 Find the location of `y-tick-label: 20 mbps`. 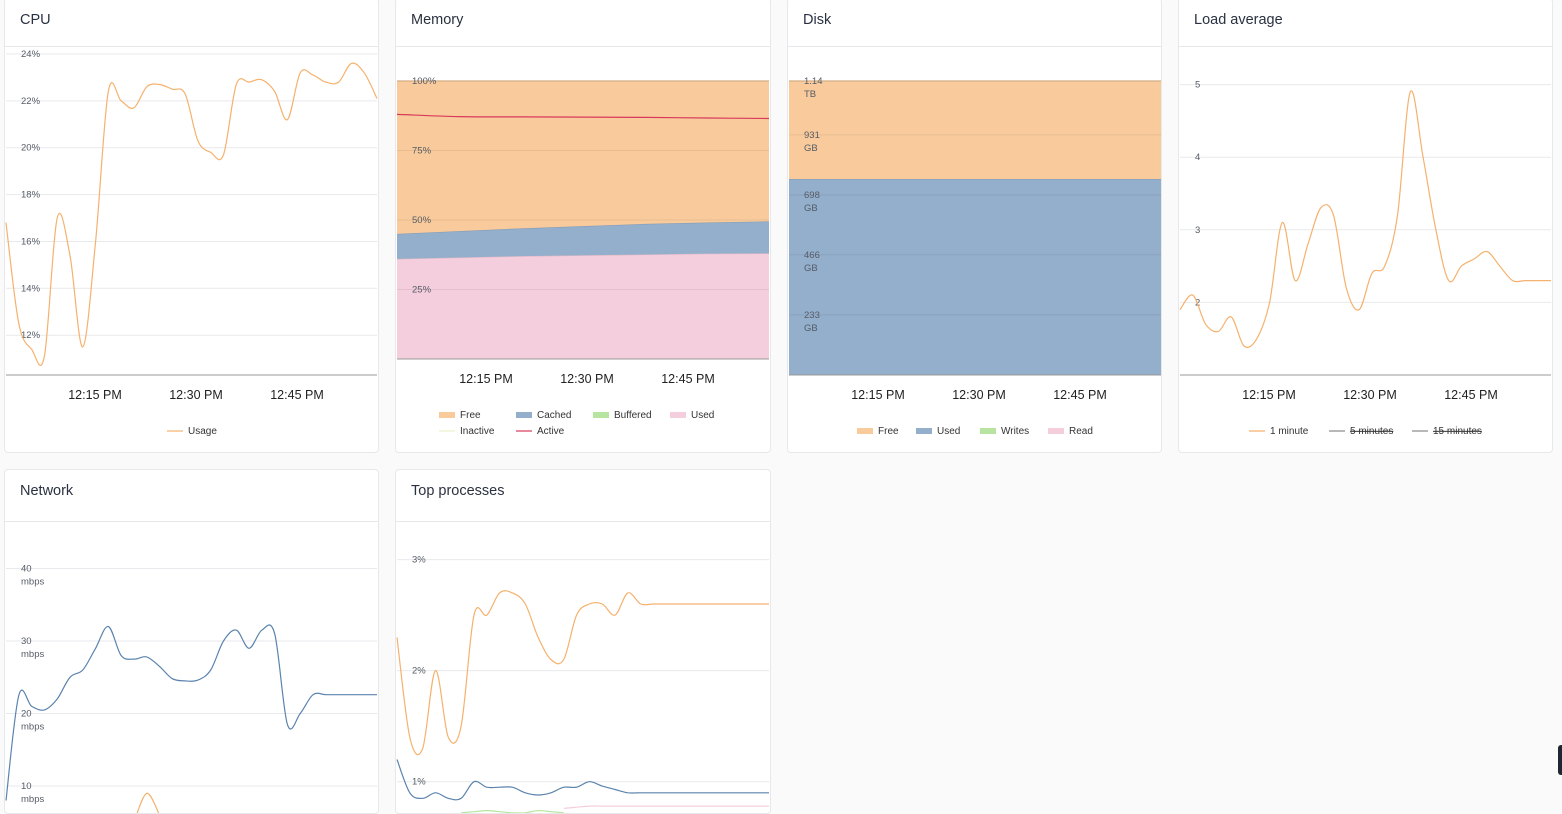

y-tick-label: 20 mbps is located at coordinates (32, 721).